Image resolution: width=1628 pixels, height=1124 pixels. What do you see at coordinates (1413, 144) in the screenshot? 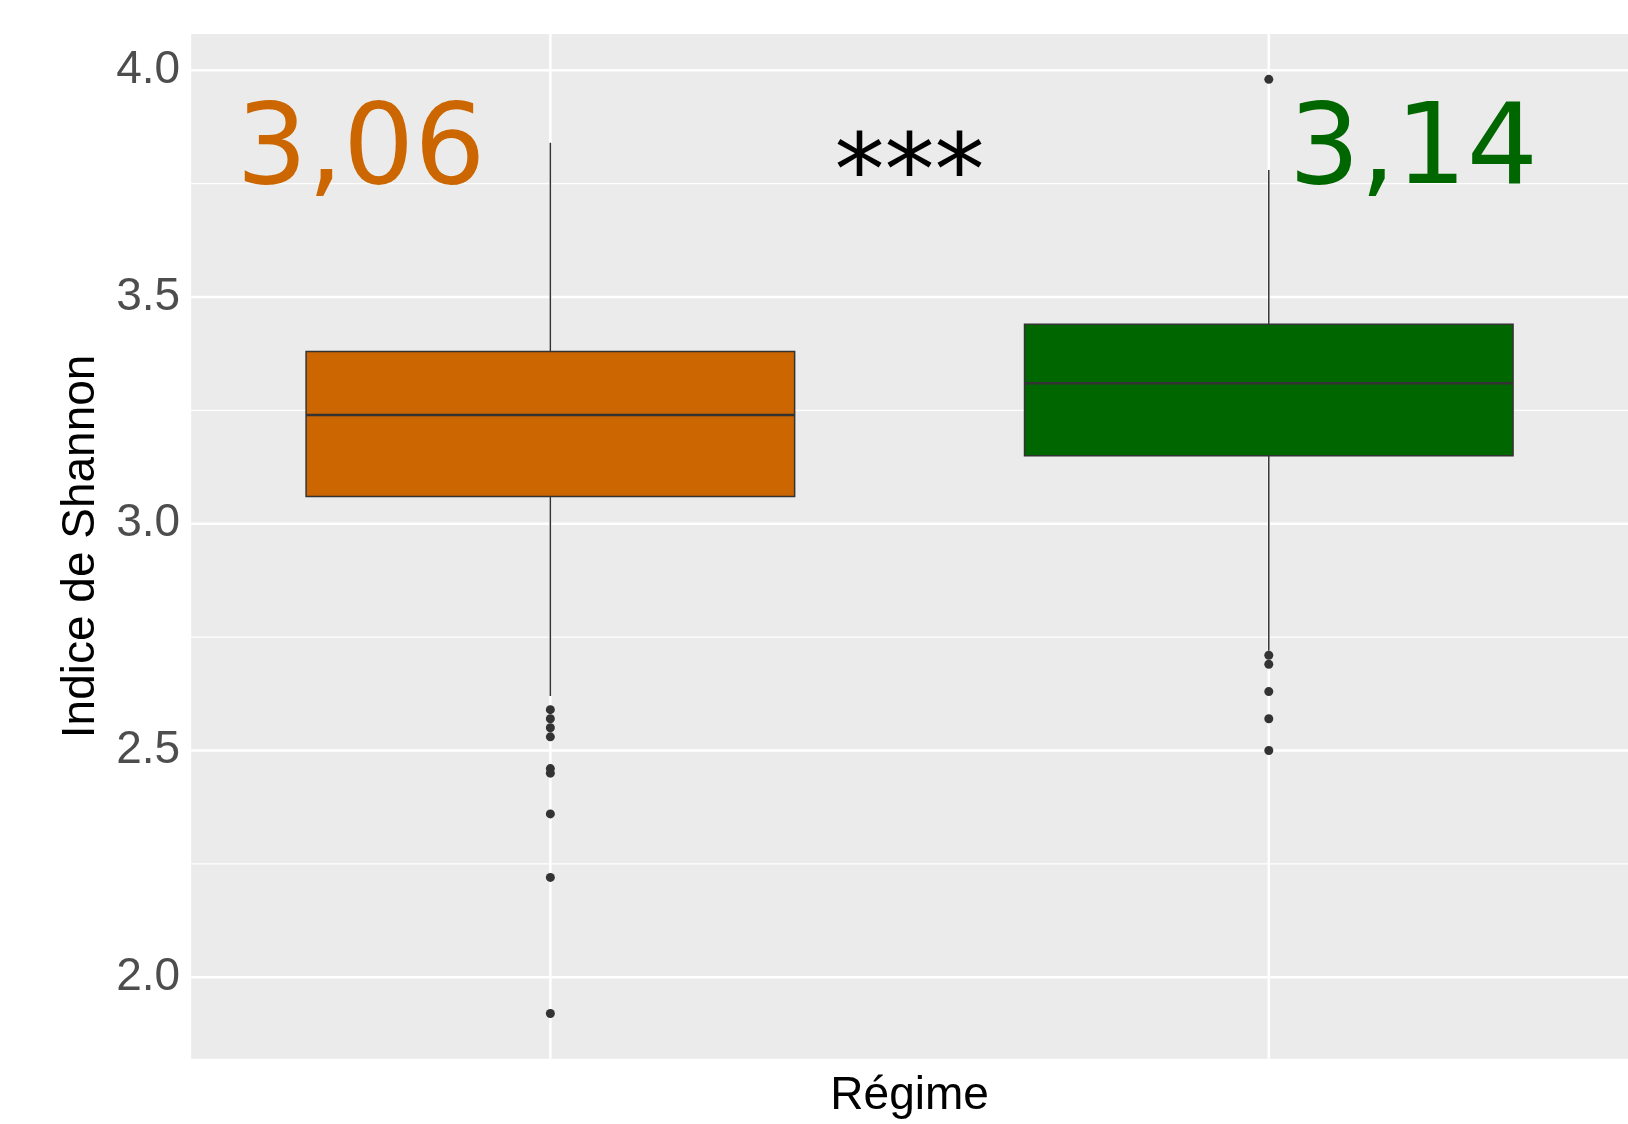
I see `annotation: 3,14` at bounding box center [1413, 144].